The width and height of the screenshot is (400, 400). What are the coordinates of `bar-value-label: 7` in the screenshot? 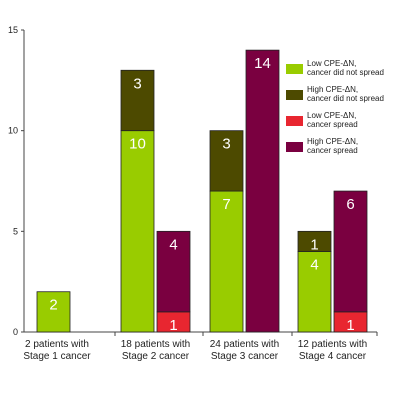 It's located at (226, 204).